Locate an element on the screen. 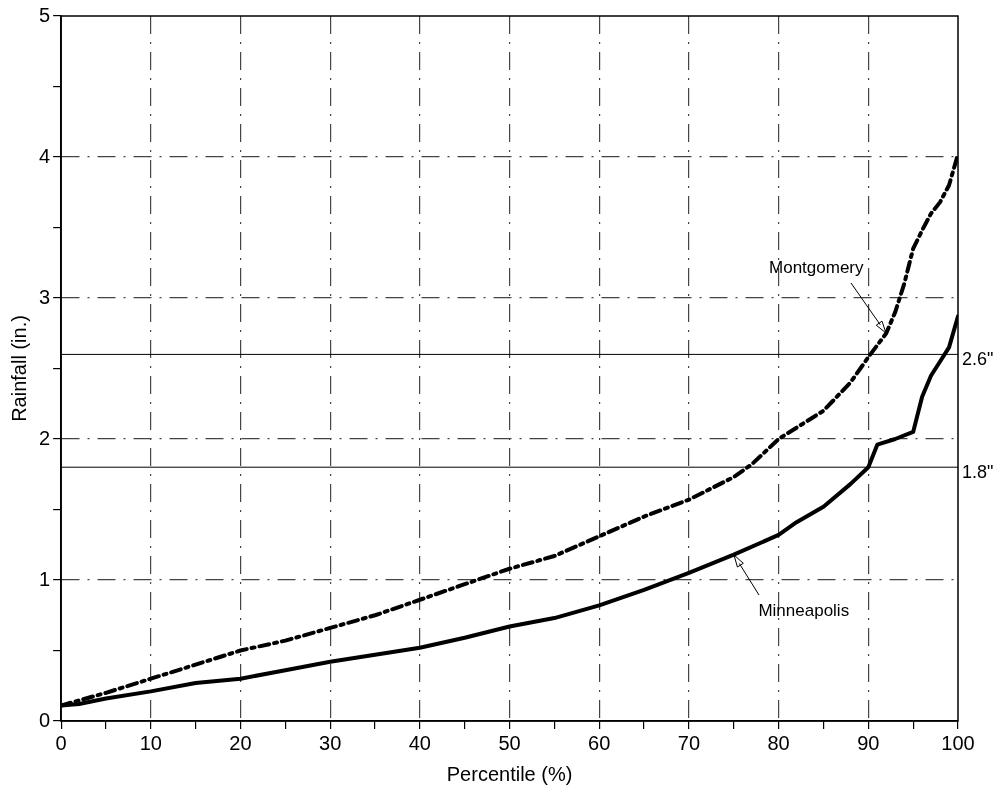 This screenshot has width=1006, height=795. x-tick-label: 100 is located at coordinates (958, 742).